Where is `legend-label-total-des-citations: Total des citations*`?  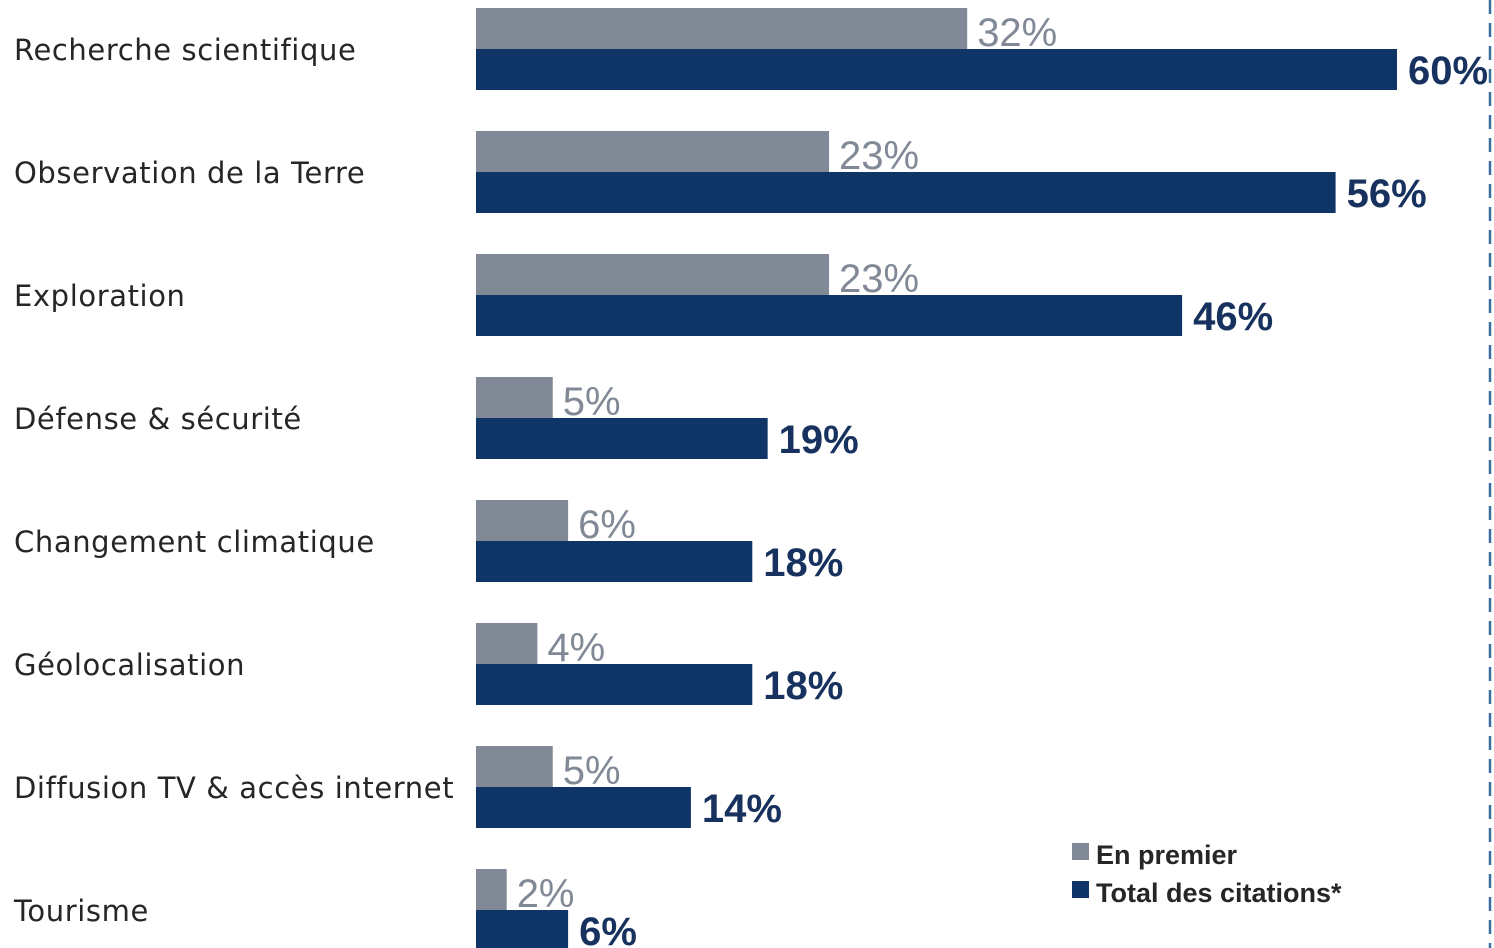 legend-label-total-des-citations: Total des citations* is located at coordinates (1219, 893).